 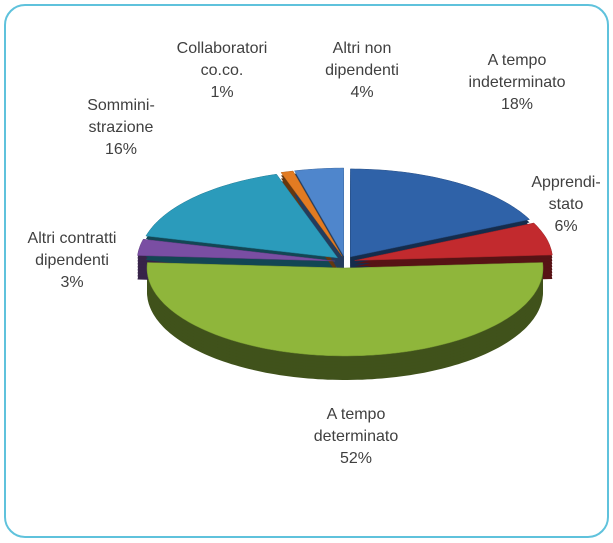 I want to click on value-label: 52%, so click(x=356, y=458).